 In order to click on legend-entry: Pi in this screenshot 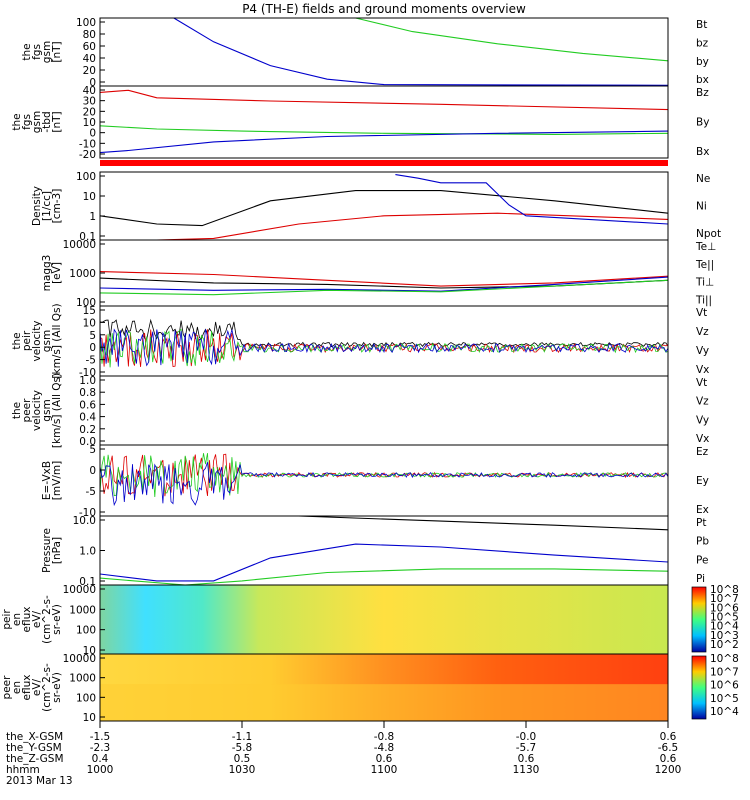, I will do `click(700, 579)`.